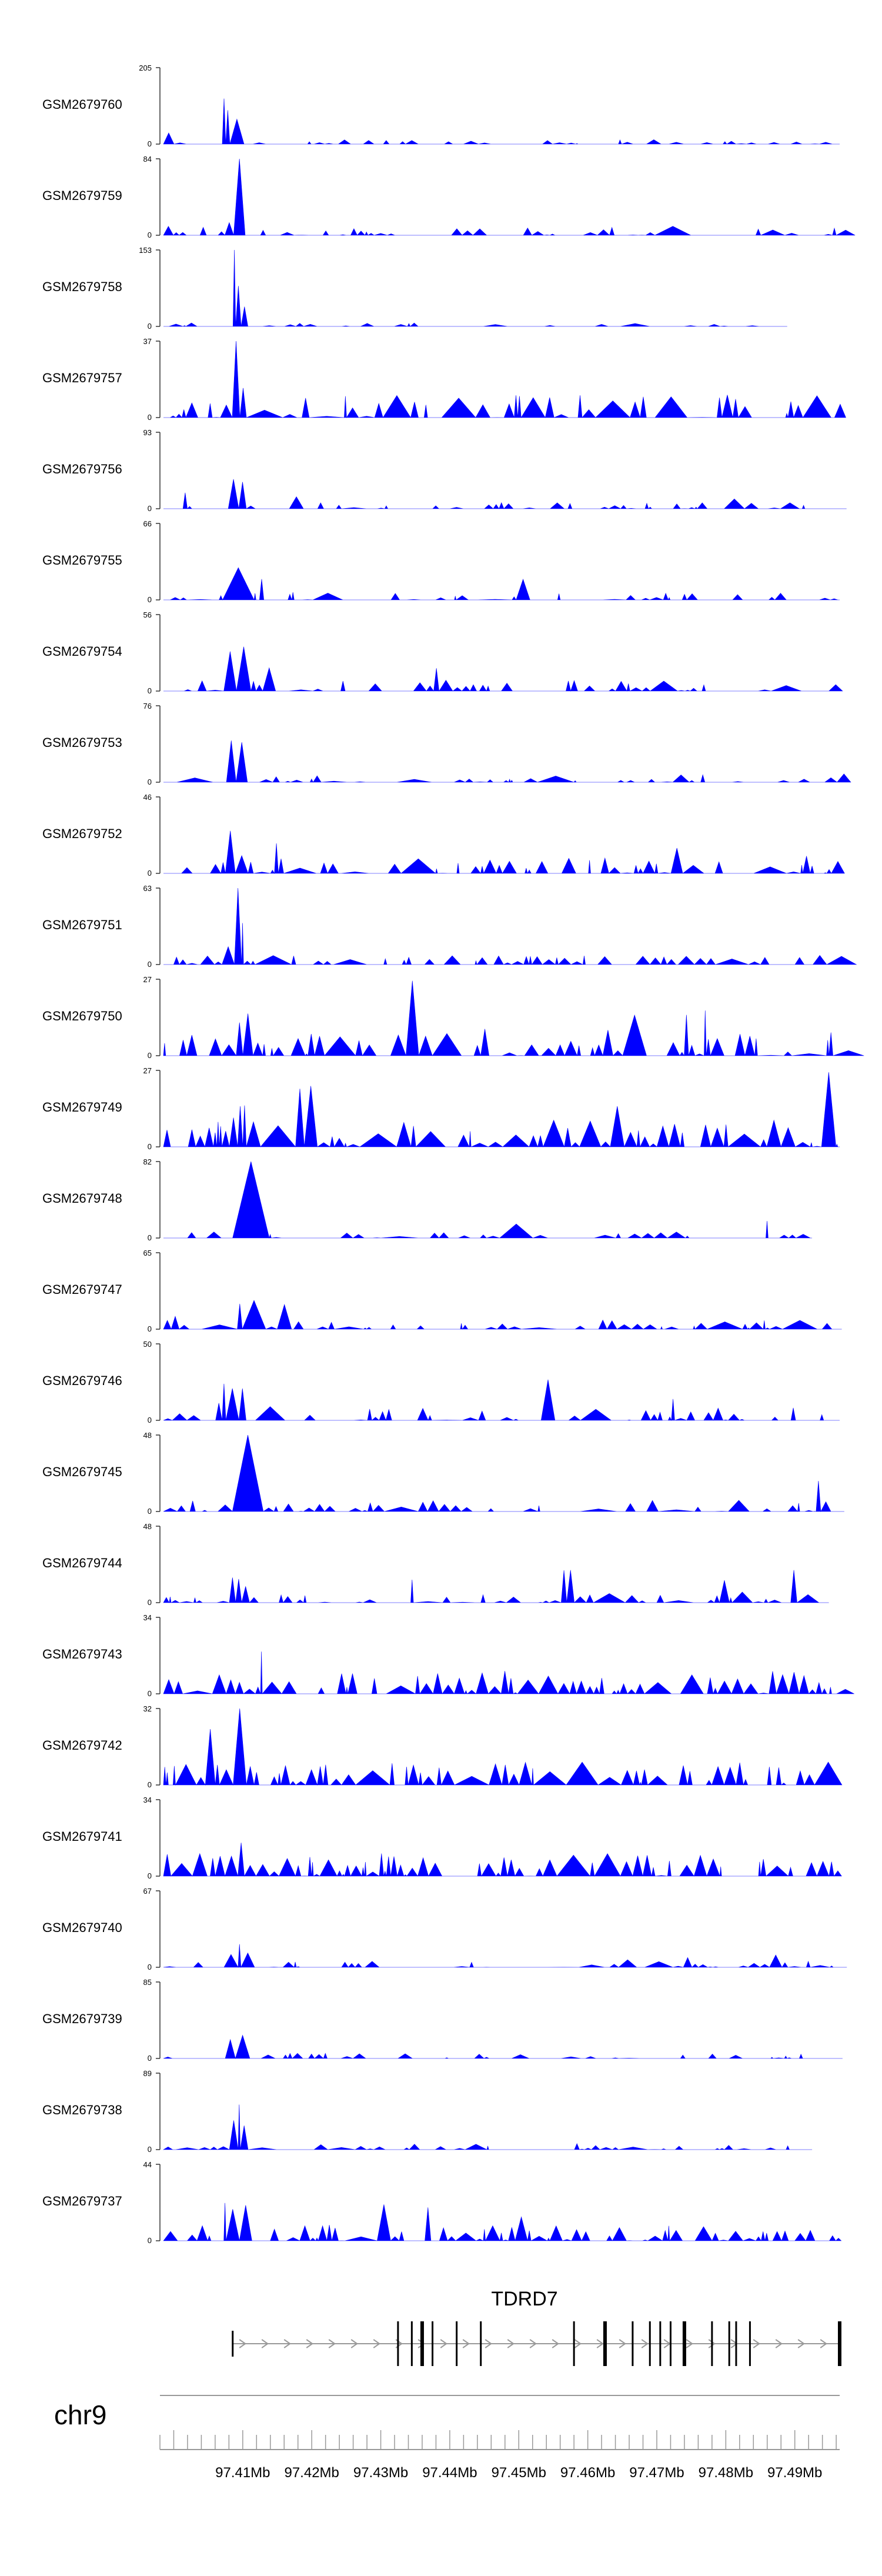 Image resolution: width=882 pixels, height=2576 pixels. Describe the element at coordinates (444, 470) in the screenshot. I see `coverage-track: GSM2679756 93 0` at that location.